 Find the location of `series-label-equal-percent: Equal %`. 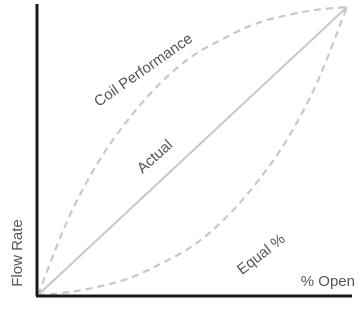

series-label-equal-percent: Equal % is located at coordinates (261, 255).